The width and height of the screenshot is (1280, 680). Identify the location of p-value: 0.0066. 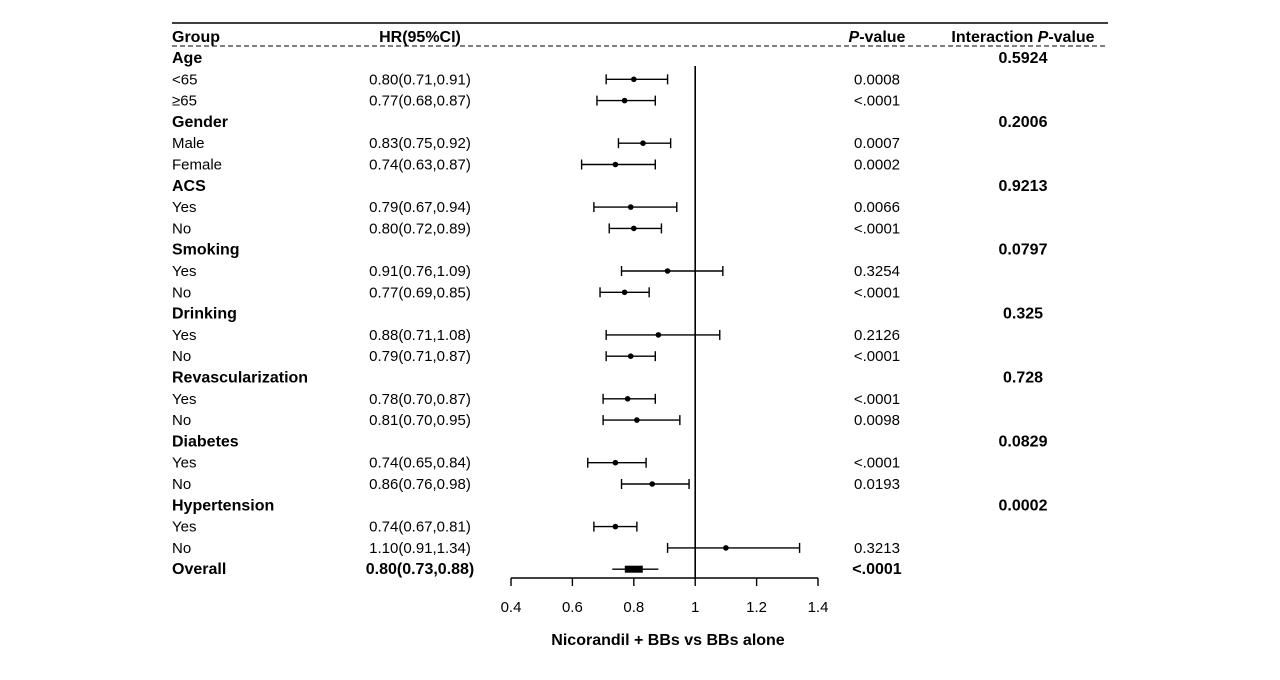
(877, 207).